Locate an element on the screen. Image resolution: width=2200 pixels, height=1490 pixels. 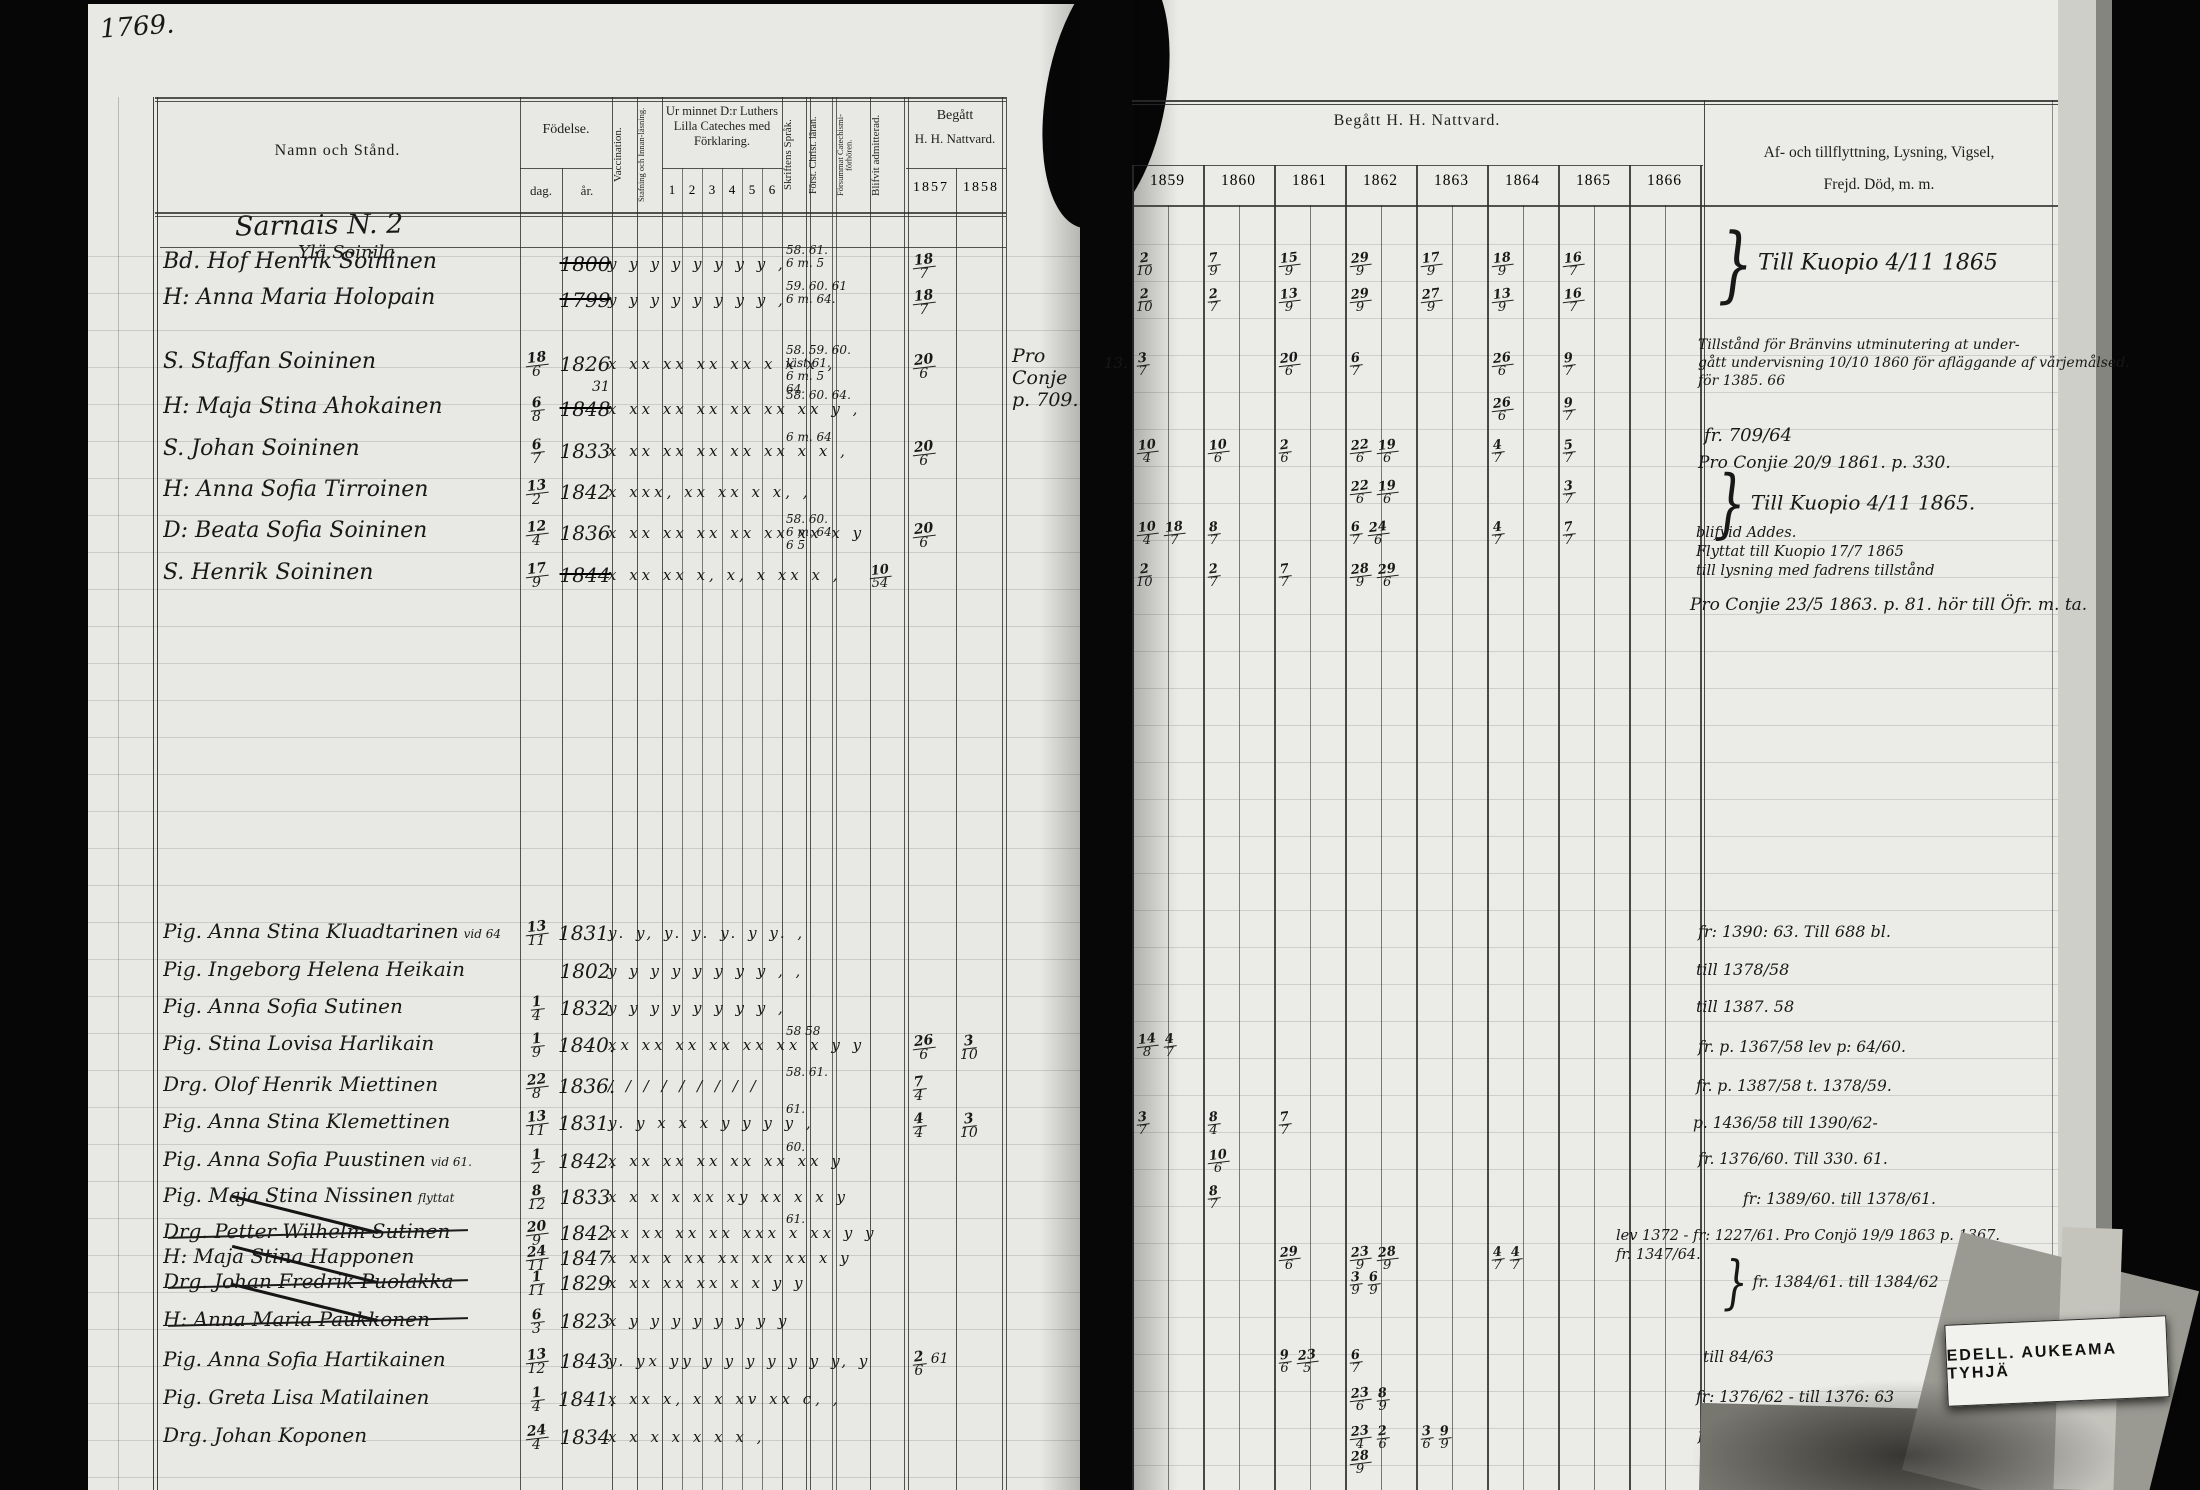
communion-cell: 10 4 is located at coordinates (1170, 451).